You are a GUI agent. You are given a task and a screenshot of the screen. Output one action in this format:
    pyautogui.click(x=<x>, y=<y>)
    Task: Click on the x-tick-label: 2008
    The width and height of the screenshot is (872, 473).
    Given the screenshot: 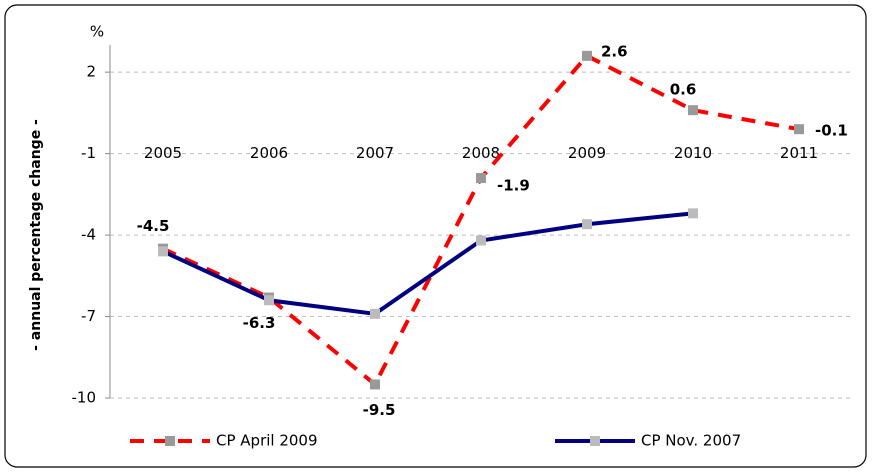 What is the action you would take?
    pyautogui.click(x=481, y=153)
    